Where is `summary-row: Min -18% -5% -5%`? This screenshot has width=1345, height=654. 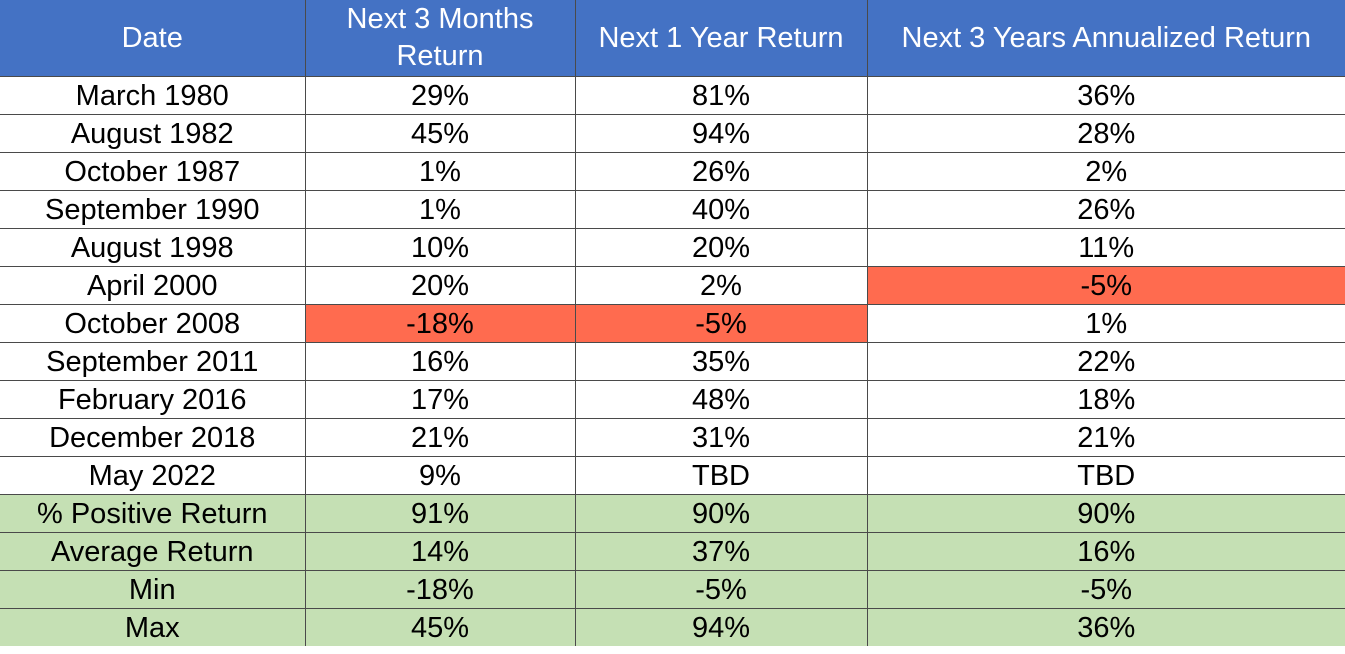
summary-row: Min -18% -5% -5% is located at coordinates (672, 589).